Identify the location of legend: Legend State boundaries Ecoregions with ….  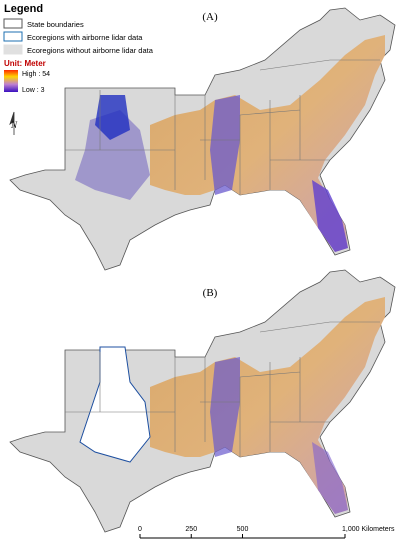
(78, 48).